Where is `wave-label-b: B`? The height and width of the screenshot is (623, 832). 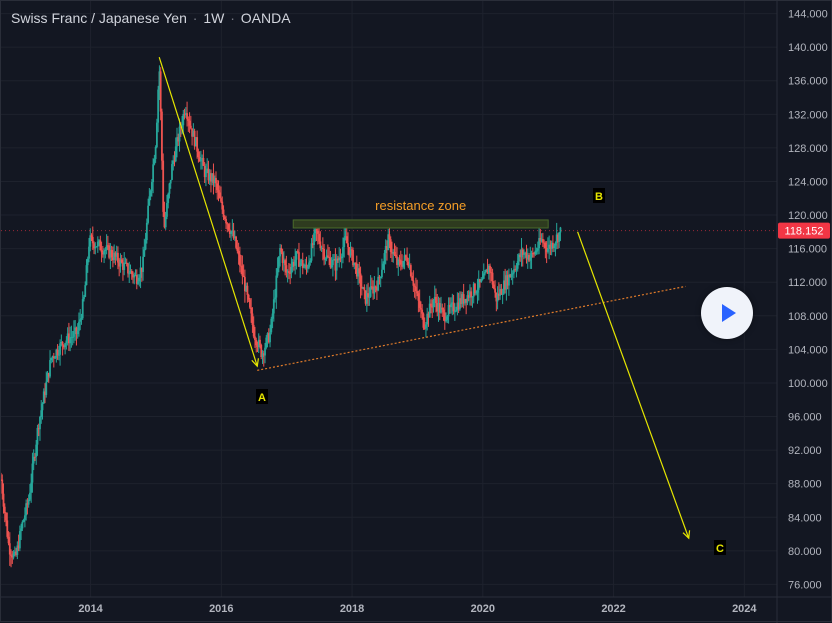
wave-label-b: B is located at coordinates (599, 197).